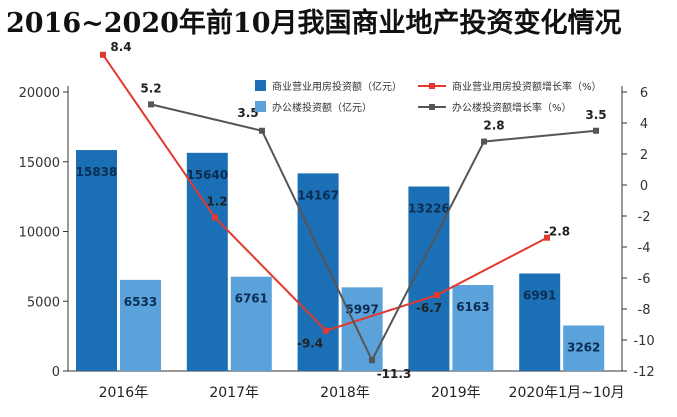 The height and width of the screenshot is (417, 677). What do you see at coordinates (56, 372) in the screenshot?
I see `left-tick-label: 0` at bounding box center [56, 372].